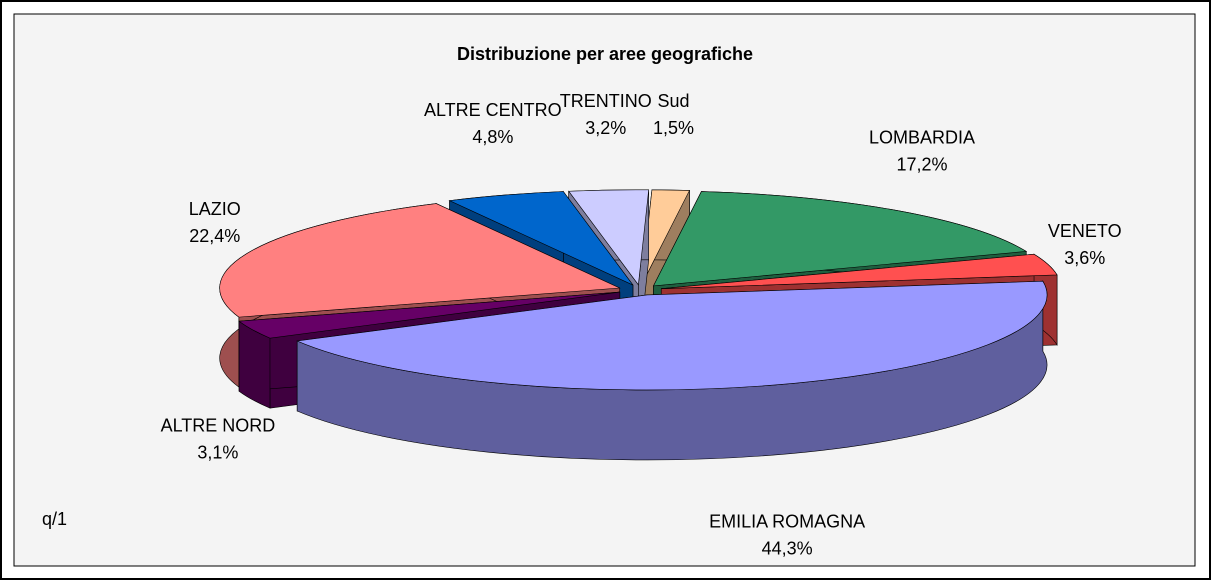 The width and height of the screenshot is (1211, 580). What do you see at coordinates (254, 365) in the screenshot?
I see `slice-side-shade` at bounding box center [254, 365].